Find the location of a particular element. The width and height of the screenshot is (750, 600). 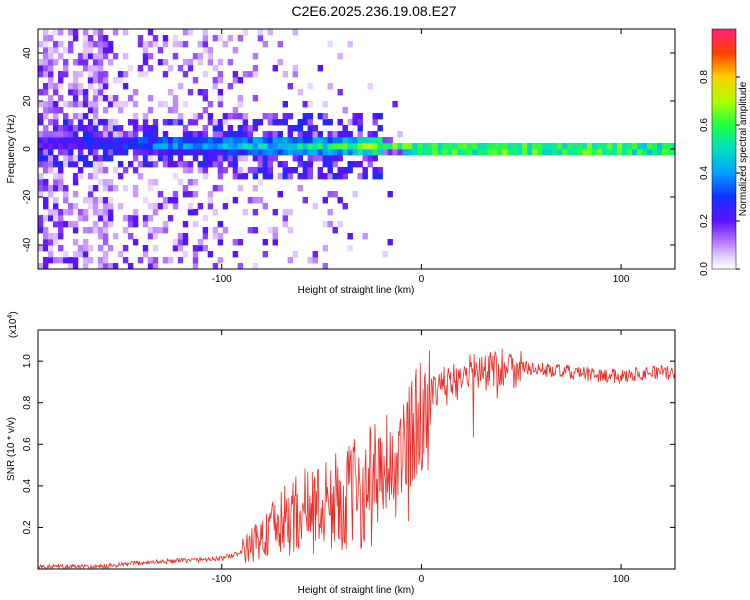

snr-y-tick-label: 0.2 is located at coordinates (27, 527).